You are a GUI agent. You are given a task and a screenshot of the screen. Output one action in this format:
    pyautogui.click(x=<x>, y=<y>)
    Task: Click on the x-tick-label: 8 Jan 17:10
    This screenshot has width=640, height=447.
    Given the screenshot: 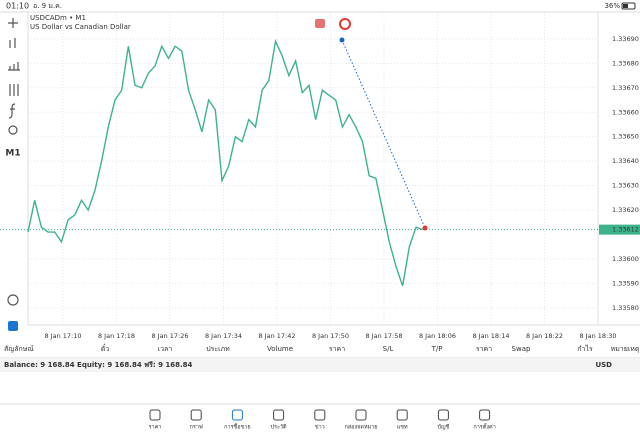 What is the action you would take?
    pyautogui.click(x=62, y=336)
    